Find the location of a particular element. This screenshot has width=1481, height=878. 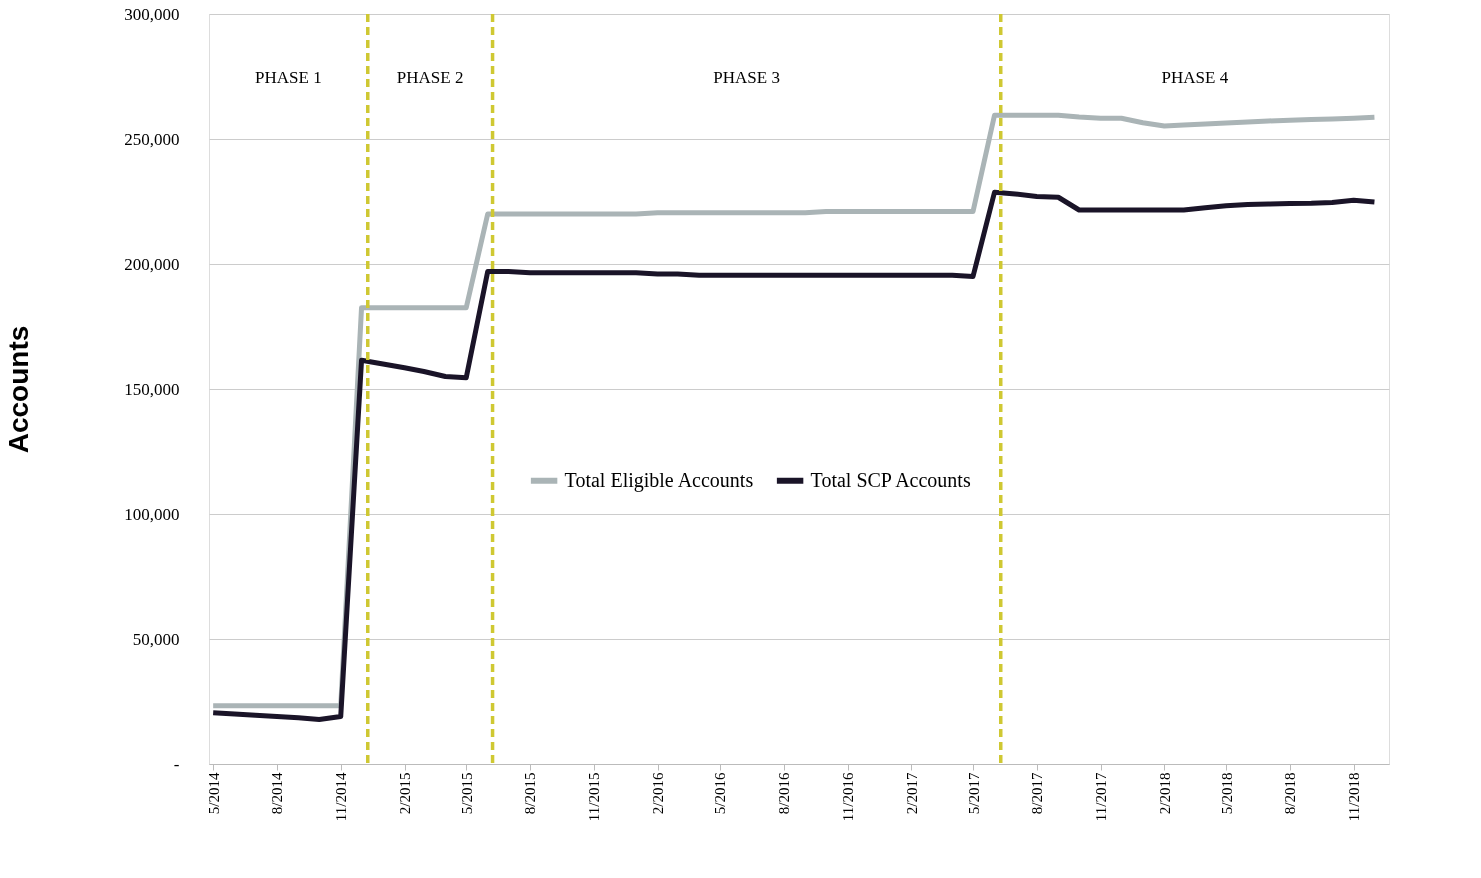

y-axis-title: Accounts is located at coordinates (19, 389).